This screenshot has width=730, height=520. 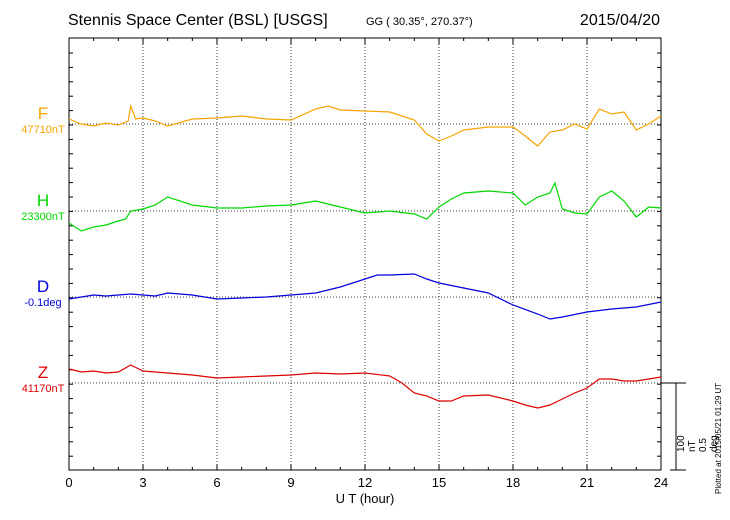 I want to click on series-name: D, so click(x=43, y=286).